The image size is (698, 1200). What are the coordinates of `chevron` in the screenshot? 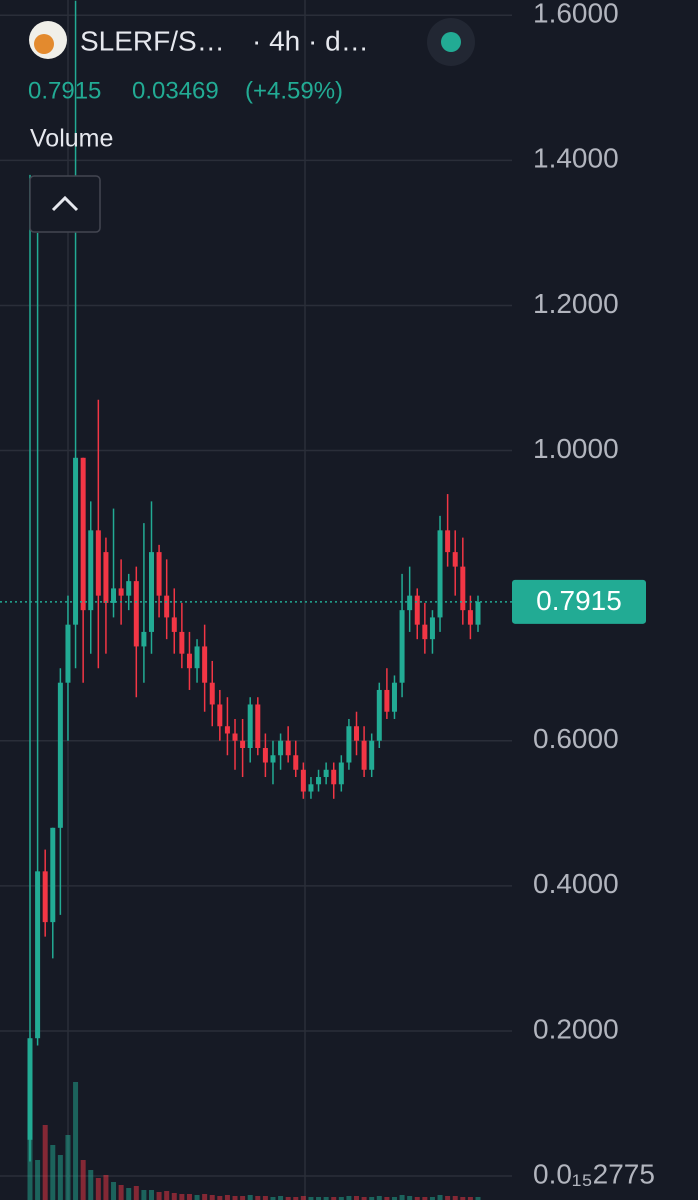 It's located at (65, 203).